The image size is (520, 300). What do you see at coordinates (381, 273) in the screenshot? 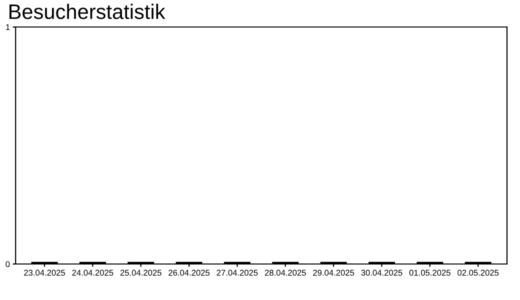
I see `x-tick-label: 30.04.2025` at bounding box center [381, 273].